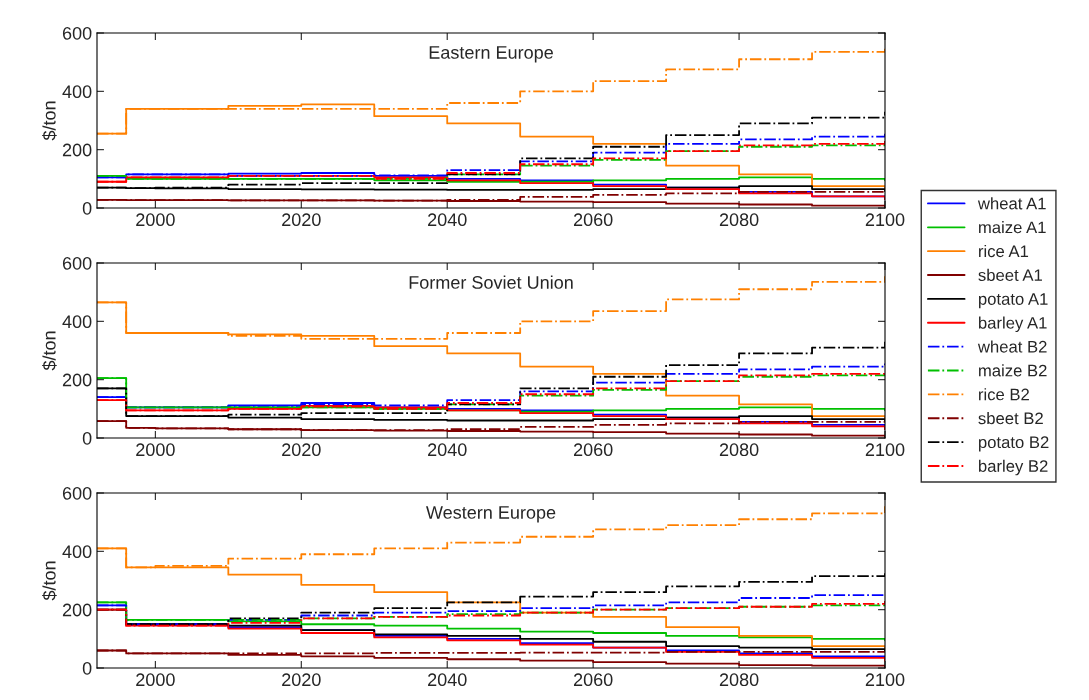 This screenshot has width=1089, height=700. What do you see at coordinates (1013, 444) in the screenshot?
I see `legend-label: potato B2` at bounding box center [1013, 444].